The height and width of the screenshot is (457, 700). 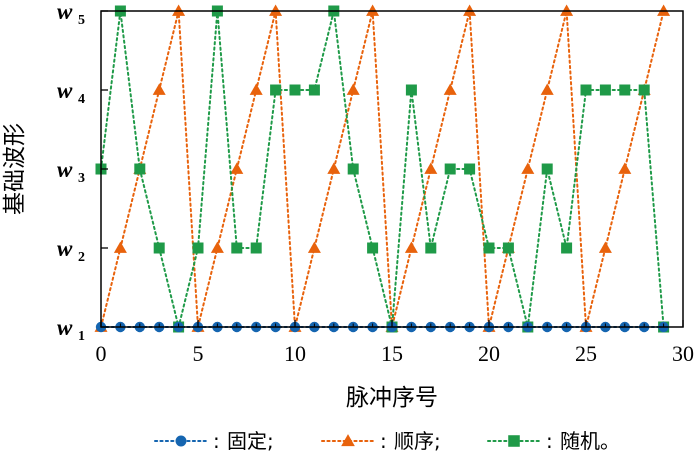 What do you see at coordinates (295, 353) in the screenshot?
I see `x-tick-label: 10` at bounding box center [295, 353].